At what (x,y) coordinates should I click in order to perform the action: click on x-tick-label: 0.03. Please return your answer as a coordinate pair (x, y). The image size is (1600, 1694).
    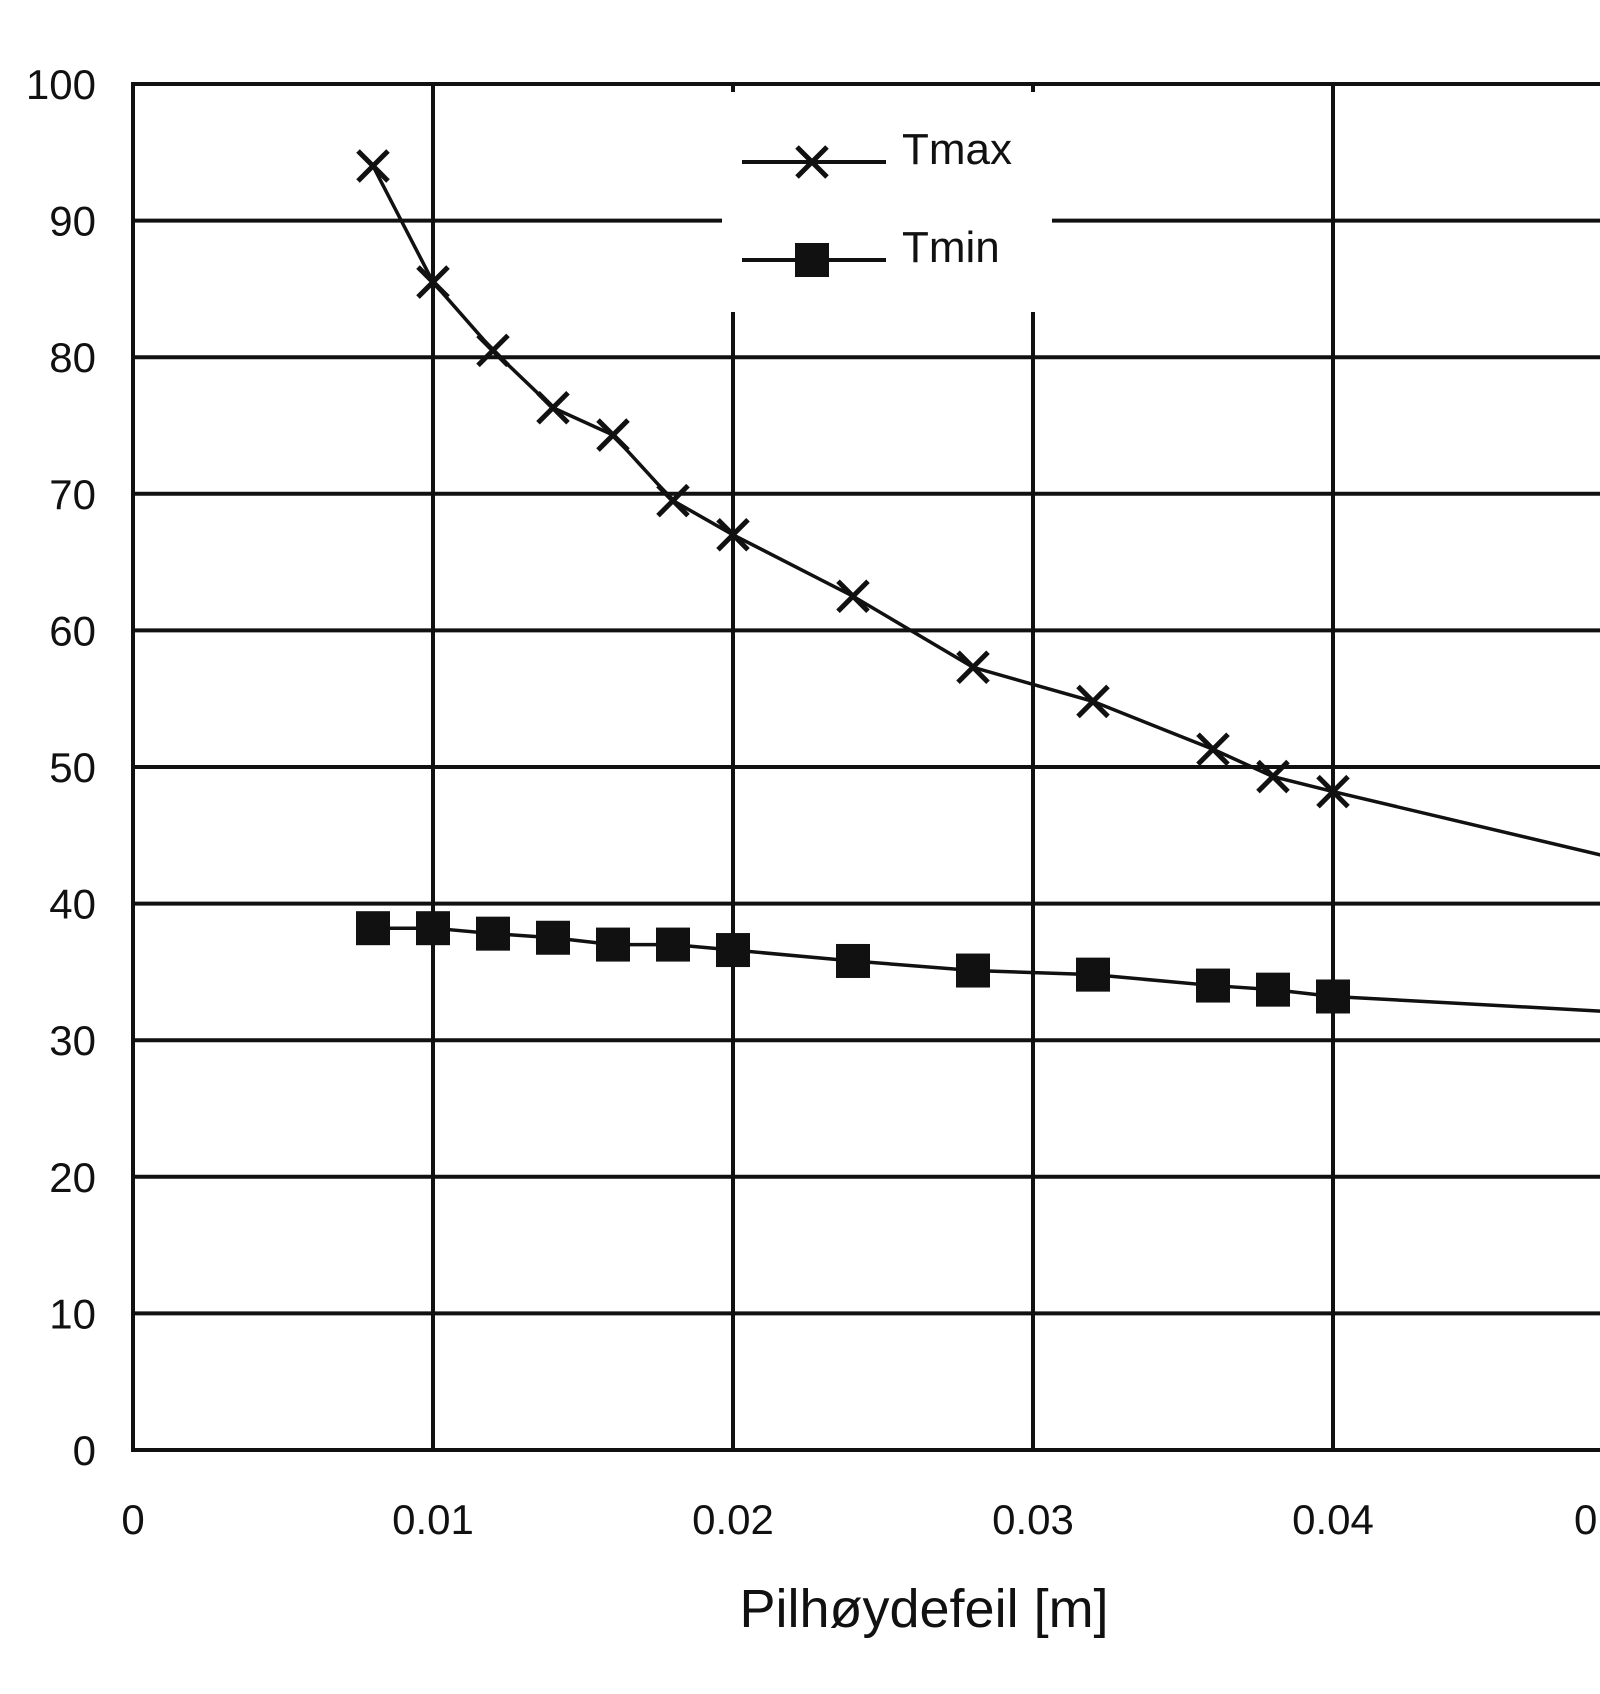
    Looking at the image, I should click on (1033, 1519).